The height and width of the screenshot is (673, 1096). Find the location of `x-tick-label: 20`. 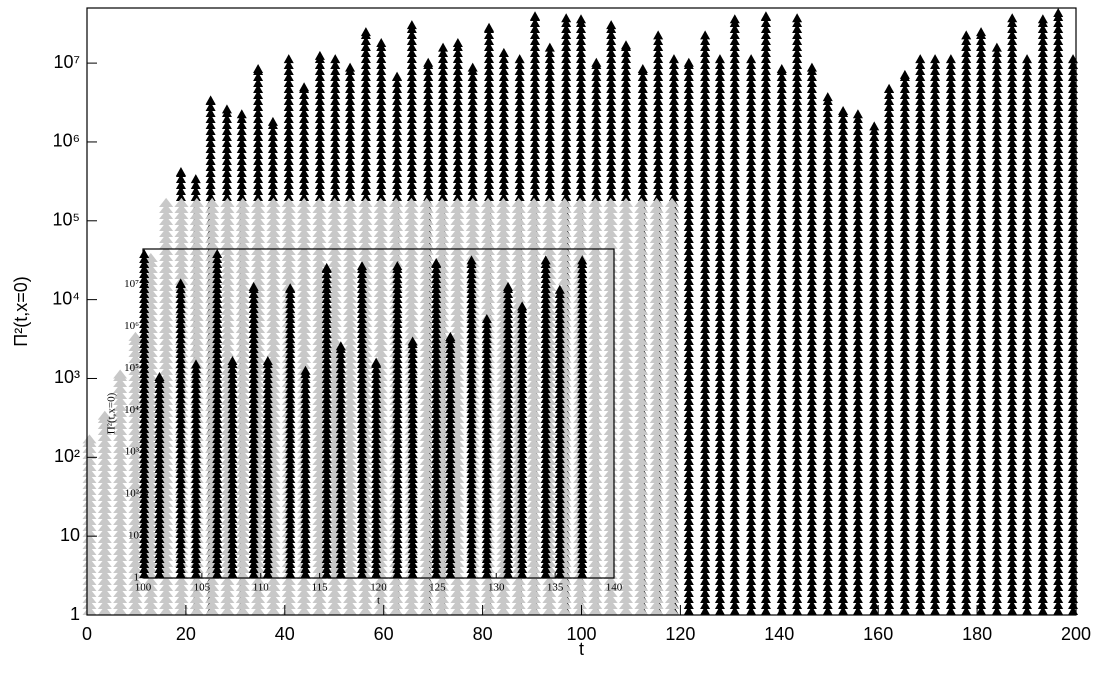

x-tick-label: 20 is located at coordinates (186, 634).